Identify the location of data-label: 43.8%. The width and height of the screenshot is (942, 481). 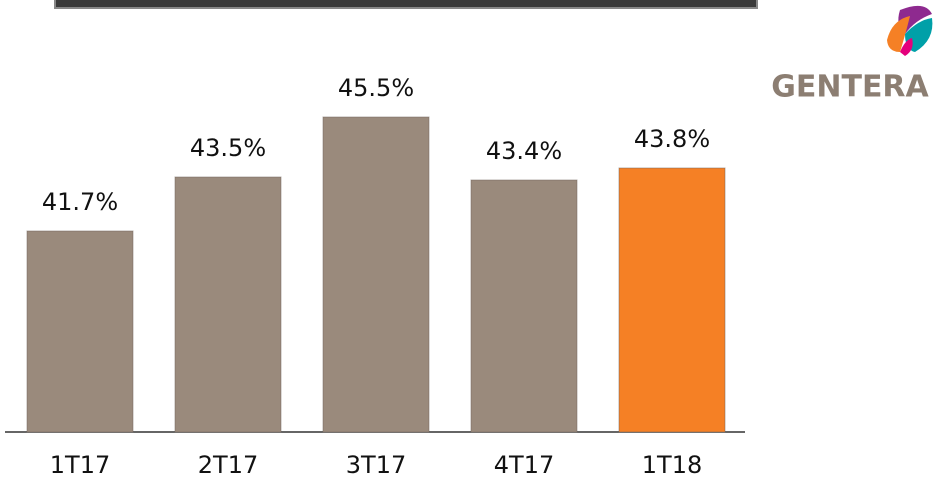
(672, 139).